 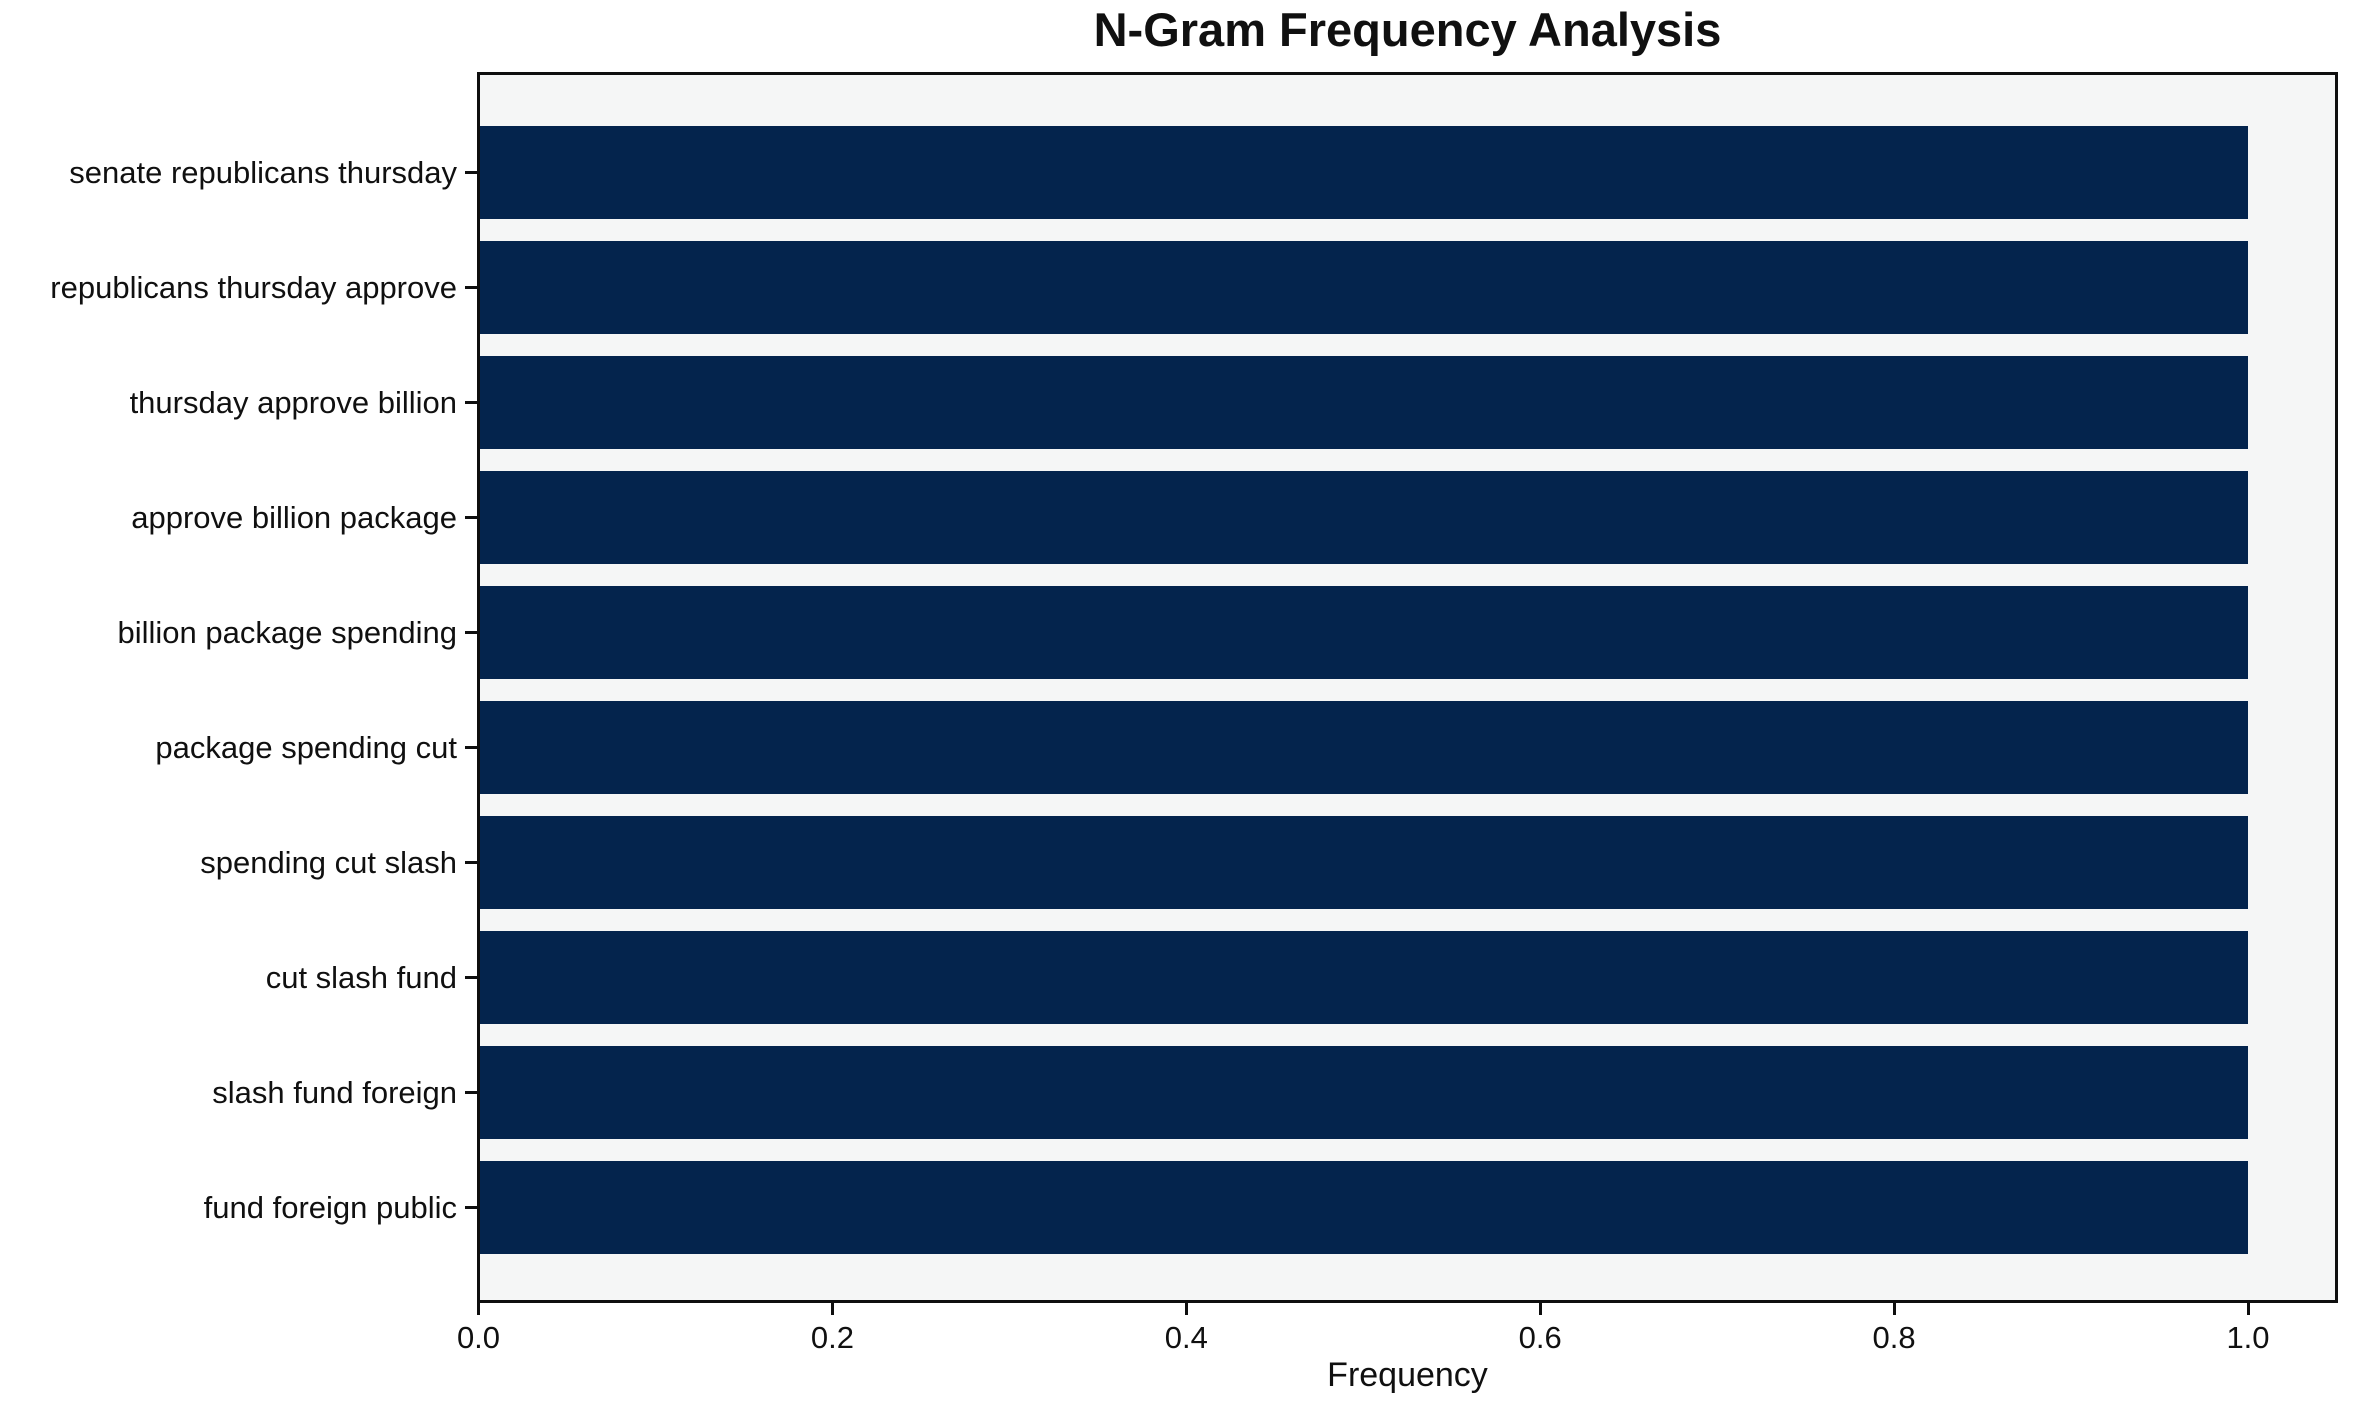 What do you see at coordinates (330, 1207) in the screenshot?
I see `y-tick-label: fund foreign public` at bounding box center [330, 1207].